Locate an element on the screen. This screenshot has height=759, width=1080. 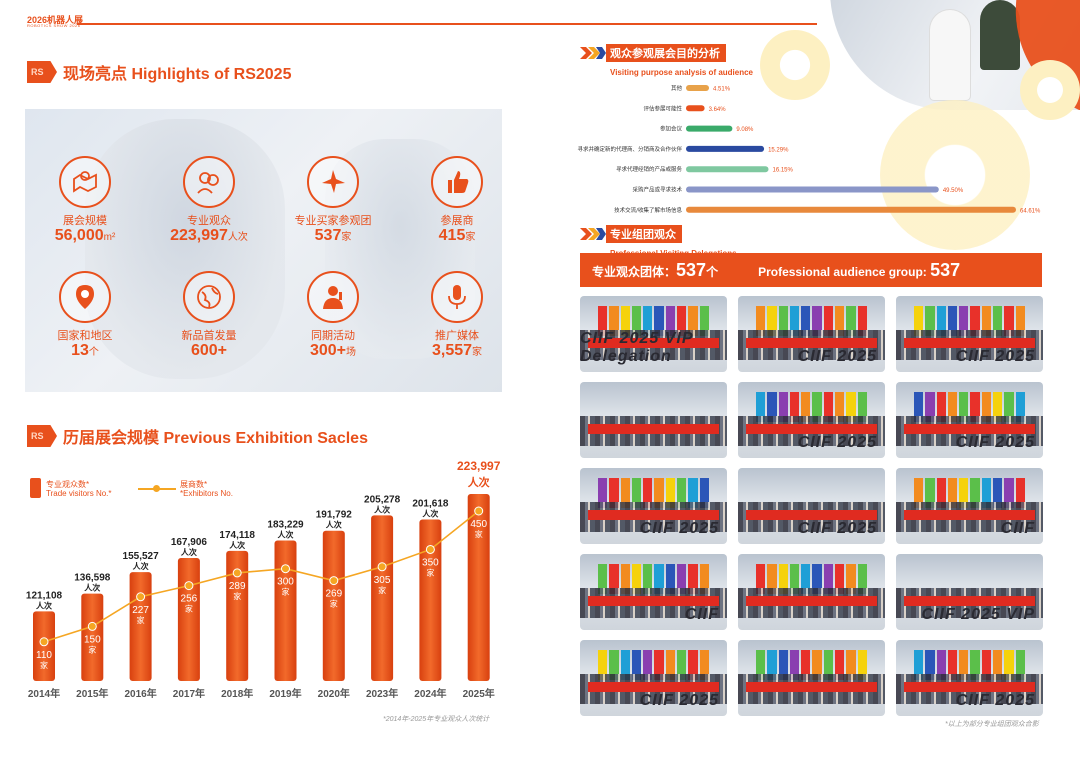
purpose-value-label: 16.15% is located at coordinates (782, 171).